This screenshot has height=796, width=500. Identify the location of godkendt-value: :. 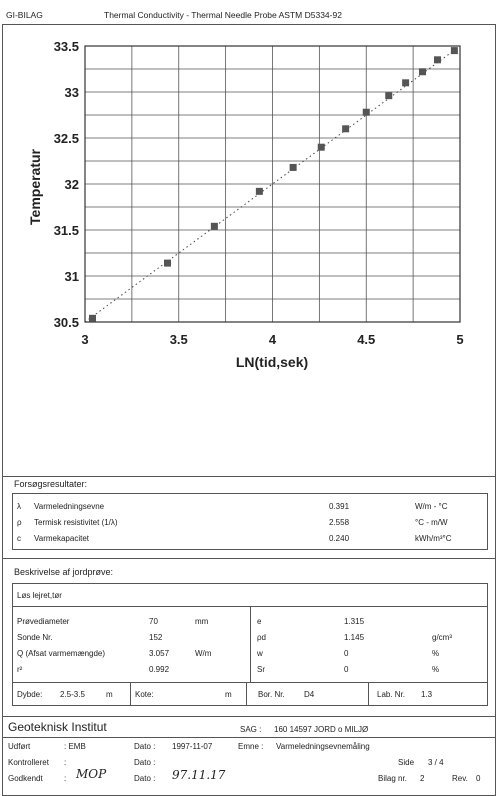
(65, 778).